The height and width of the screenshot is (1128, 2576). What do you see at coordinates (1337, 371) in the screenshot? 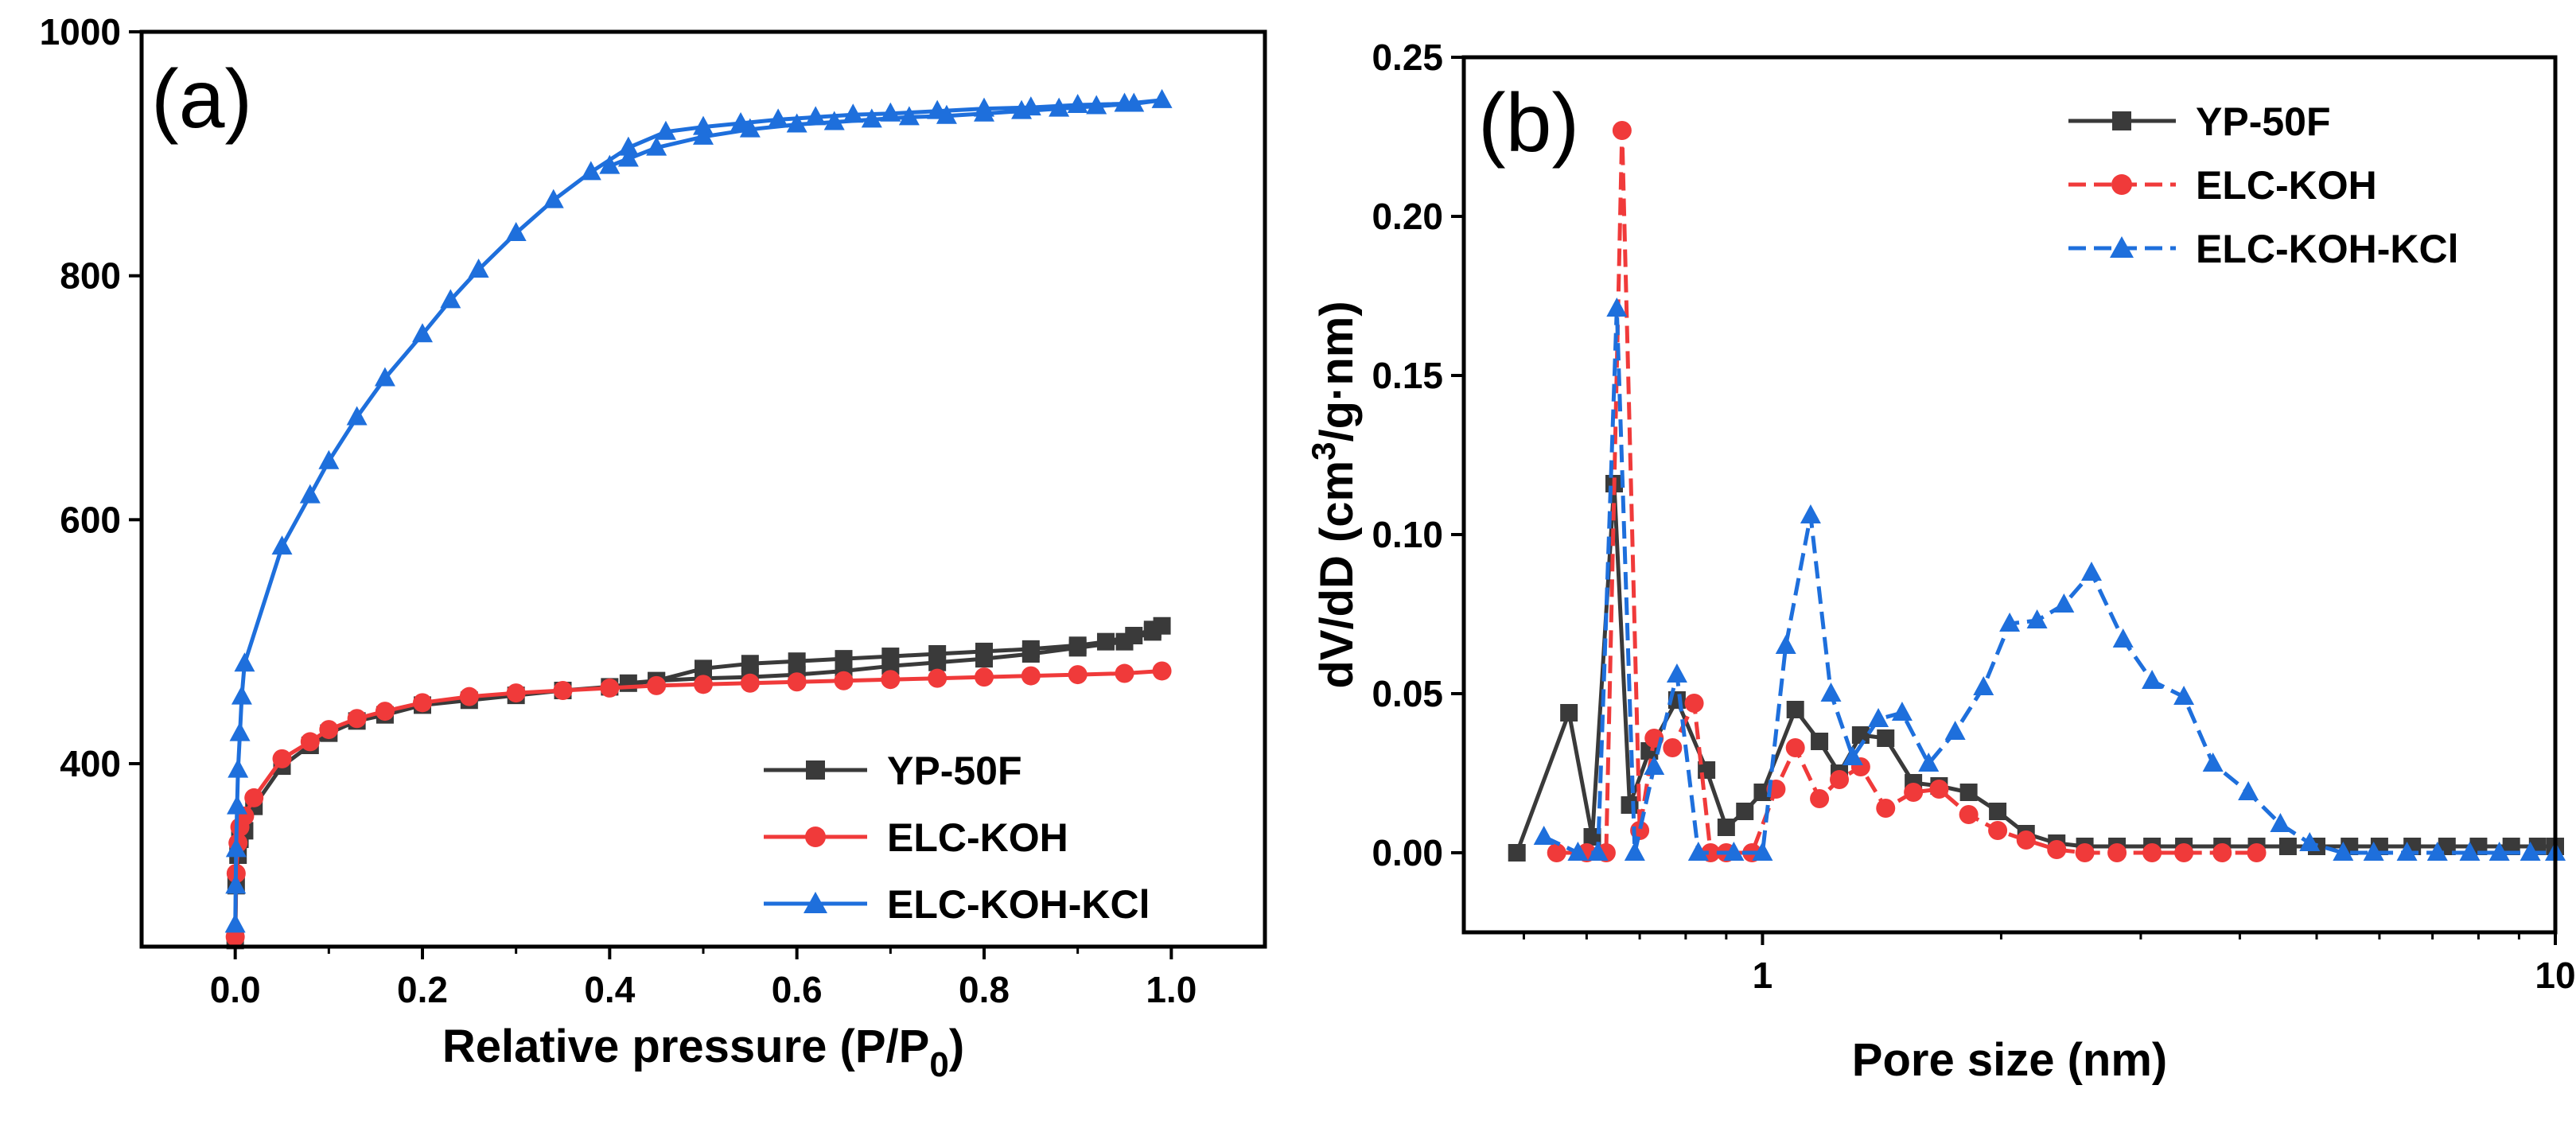
I see `panel-b-y-axis-title-close: /g·nm)` at bounding box center [1337, 371].